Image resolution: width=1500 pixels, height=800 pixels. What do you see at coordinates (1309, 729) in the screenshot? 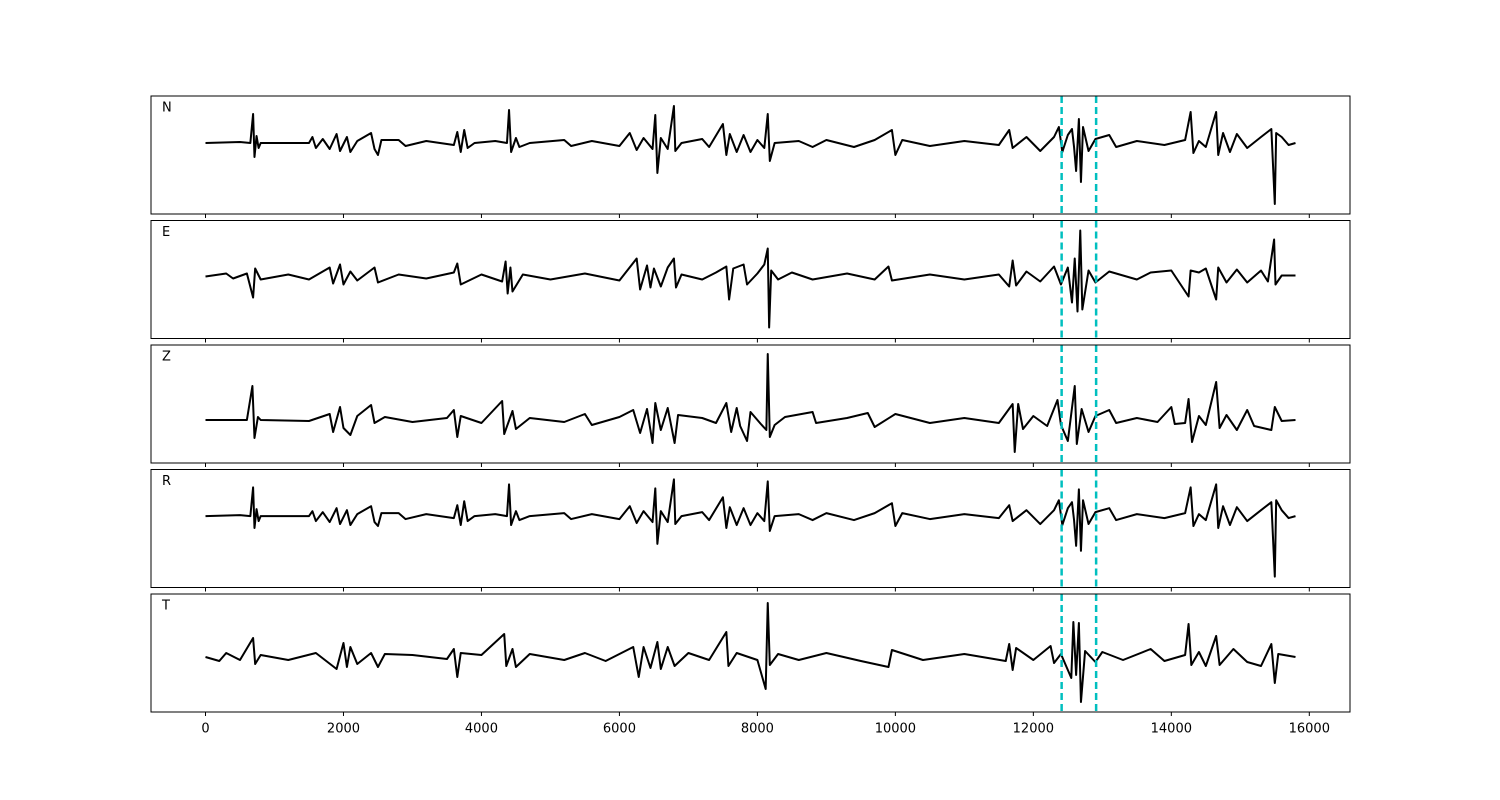
I see `x-tick-label: 16000` at bounding box center [1309, 729].